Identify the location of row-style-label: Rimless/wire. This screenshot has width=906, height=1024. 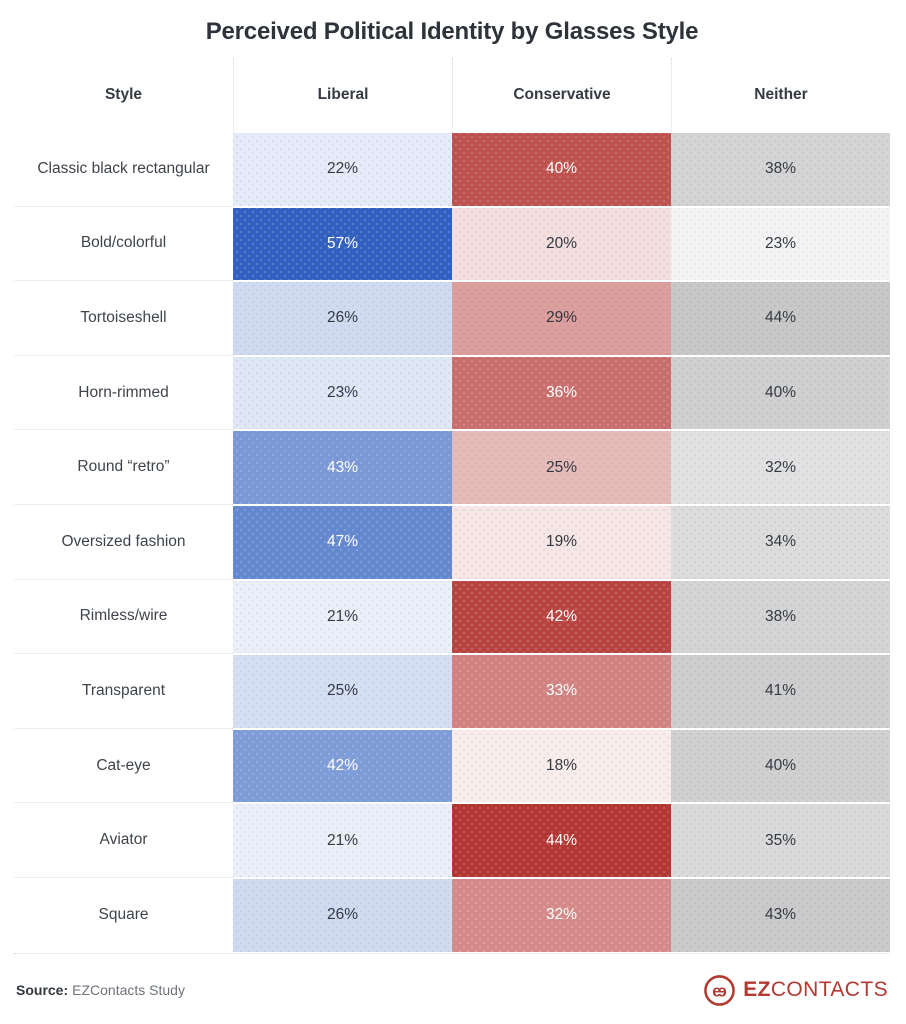
(123, 617).